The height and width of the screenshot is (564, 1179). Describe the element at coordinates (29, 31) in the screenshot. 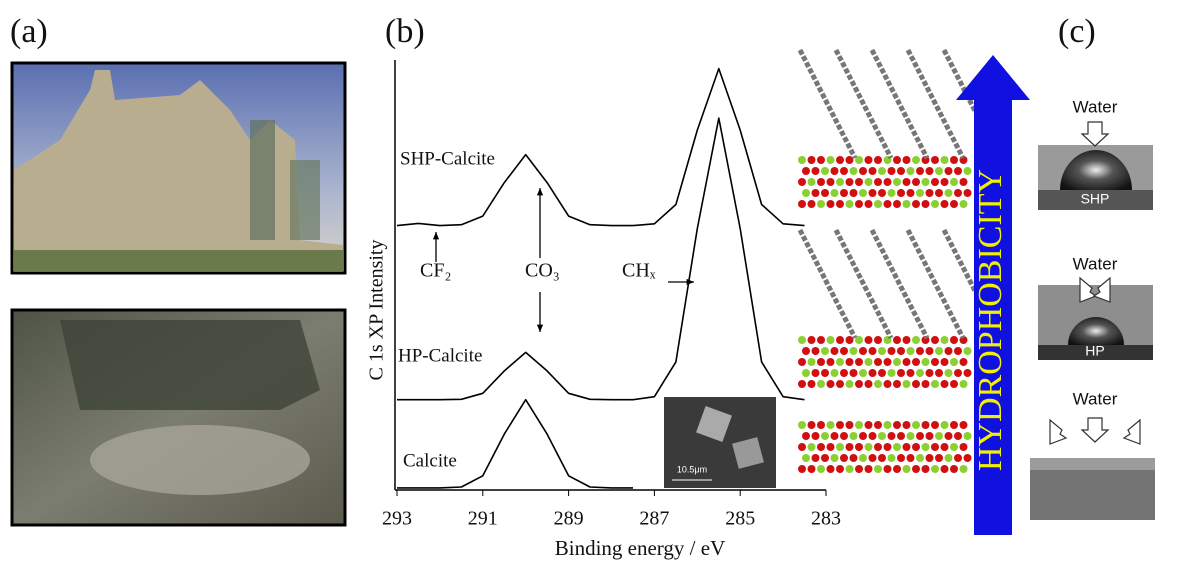

I see `panel-label: (a)` at that location.